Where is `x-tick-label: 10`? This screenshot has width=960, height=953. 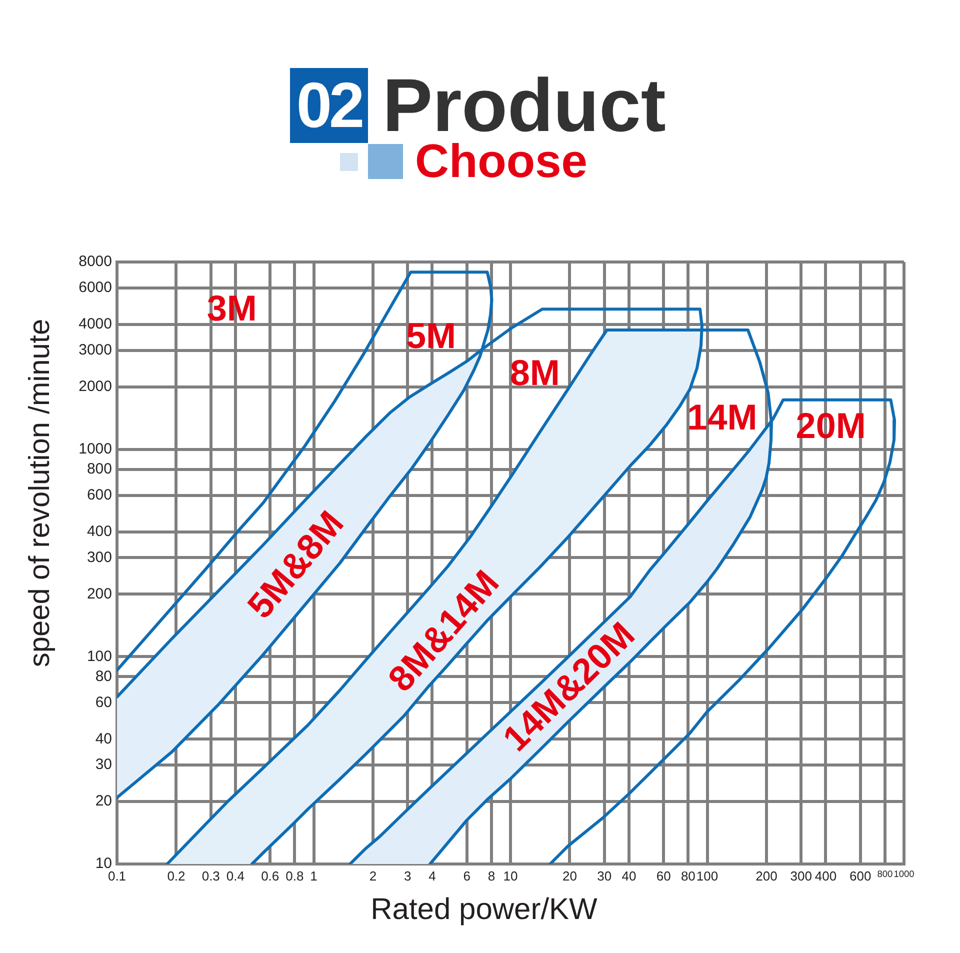 x-tick-label: 10 is located at coordinates (510, 876).